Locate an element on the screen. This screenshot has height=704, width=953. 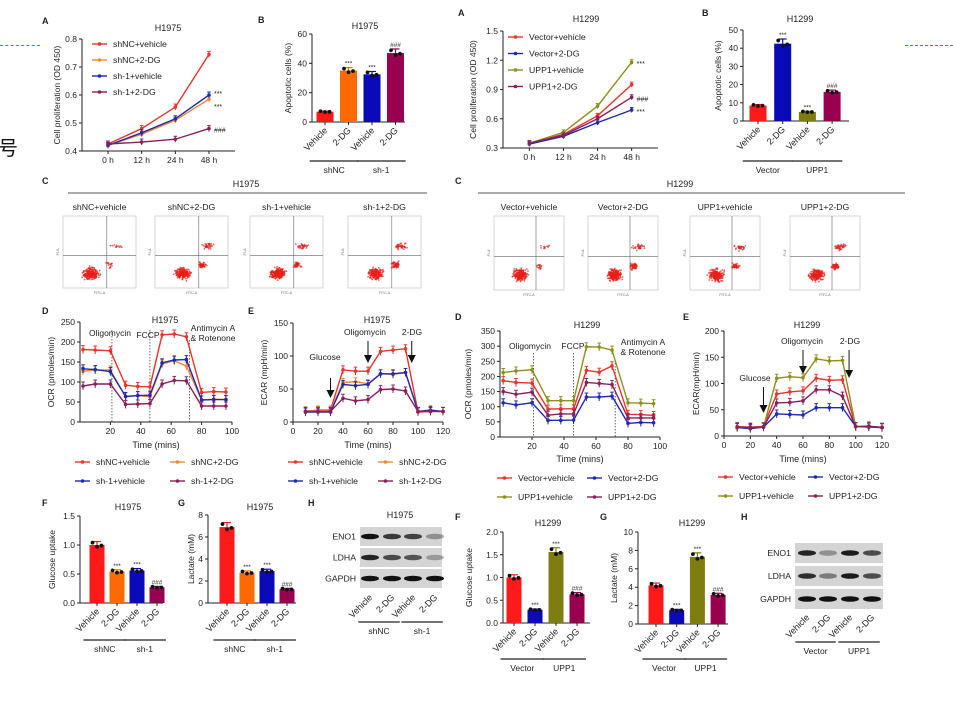
y-tick-label: 40 is located at coordinates (303, 63).